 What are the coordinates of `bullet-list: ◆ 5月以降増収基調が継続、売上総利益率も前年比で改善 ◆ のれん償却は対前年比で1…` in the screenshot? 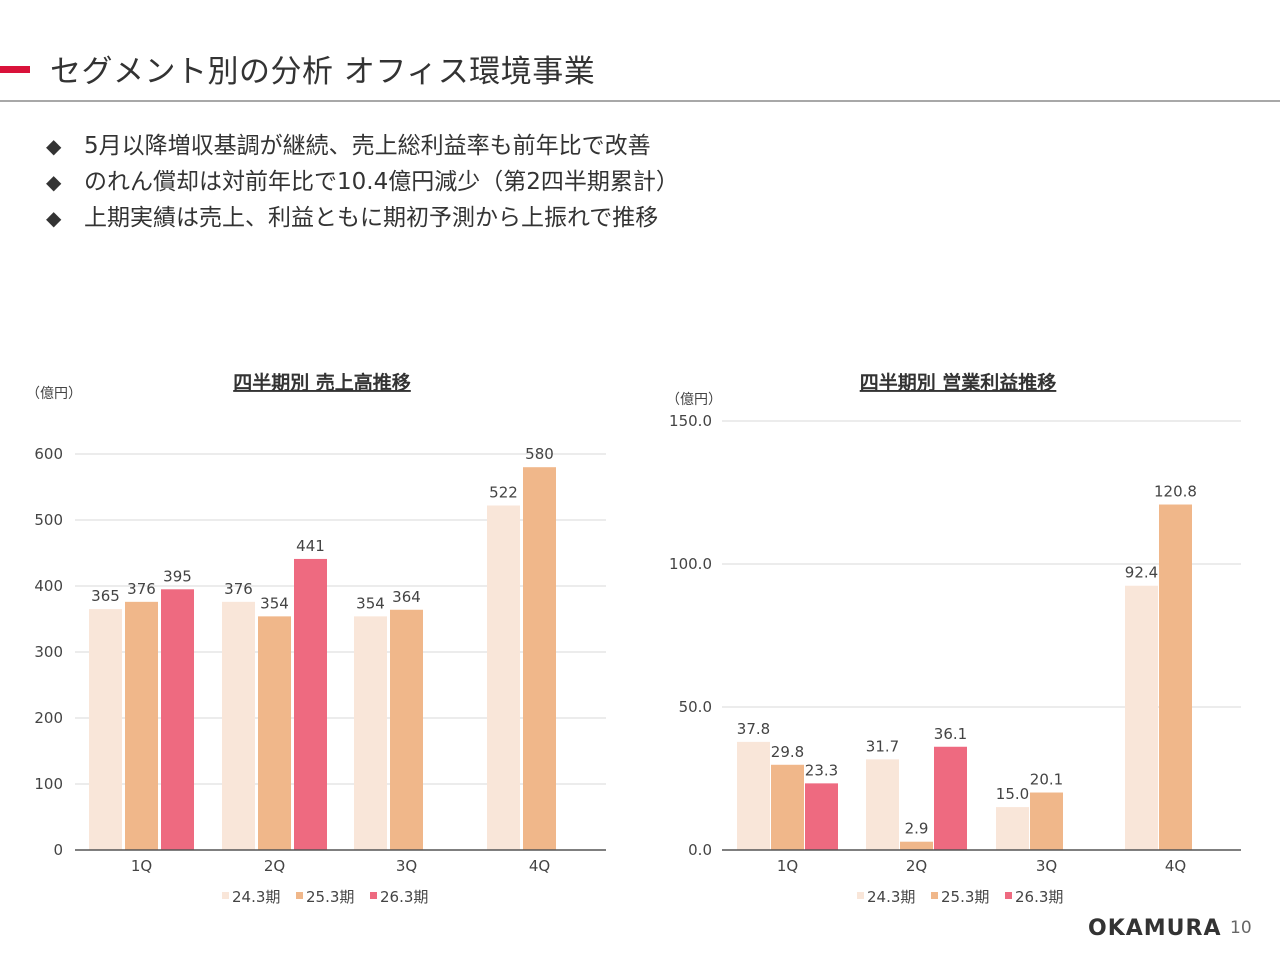 It's located at (362, 182).